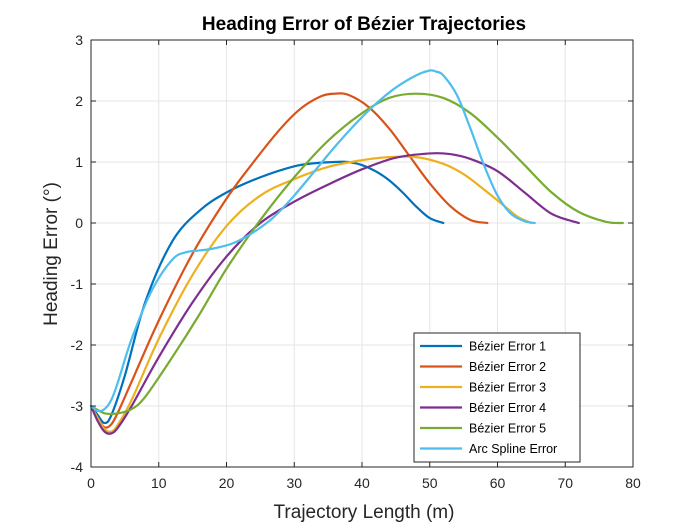  I want to click on legend-label: Bézier Error 5, so click(507, 429).